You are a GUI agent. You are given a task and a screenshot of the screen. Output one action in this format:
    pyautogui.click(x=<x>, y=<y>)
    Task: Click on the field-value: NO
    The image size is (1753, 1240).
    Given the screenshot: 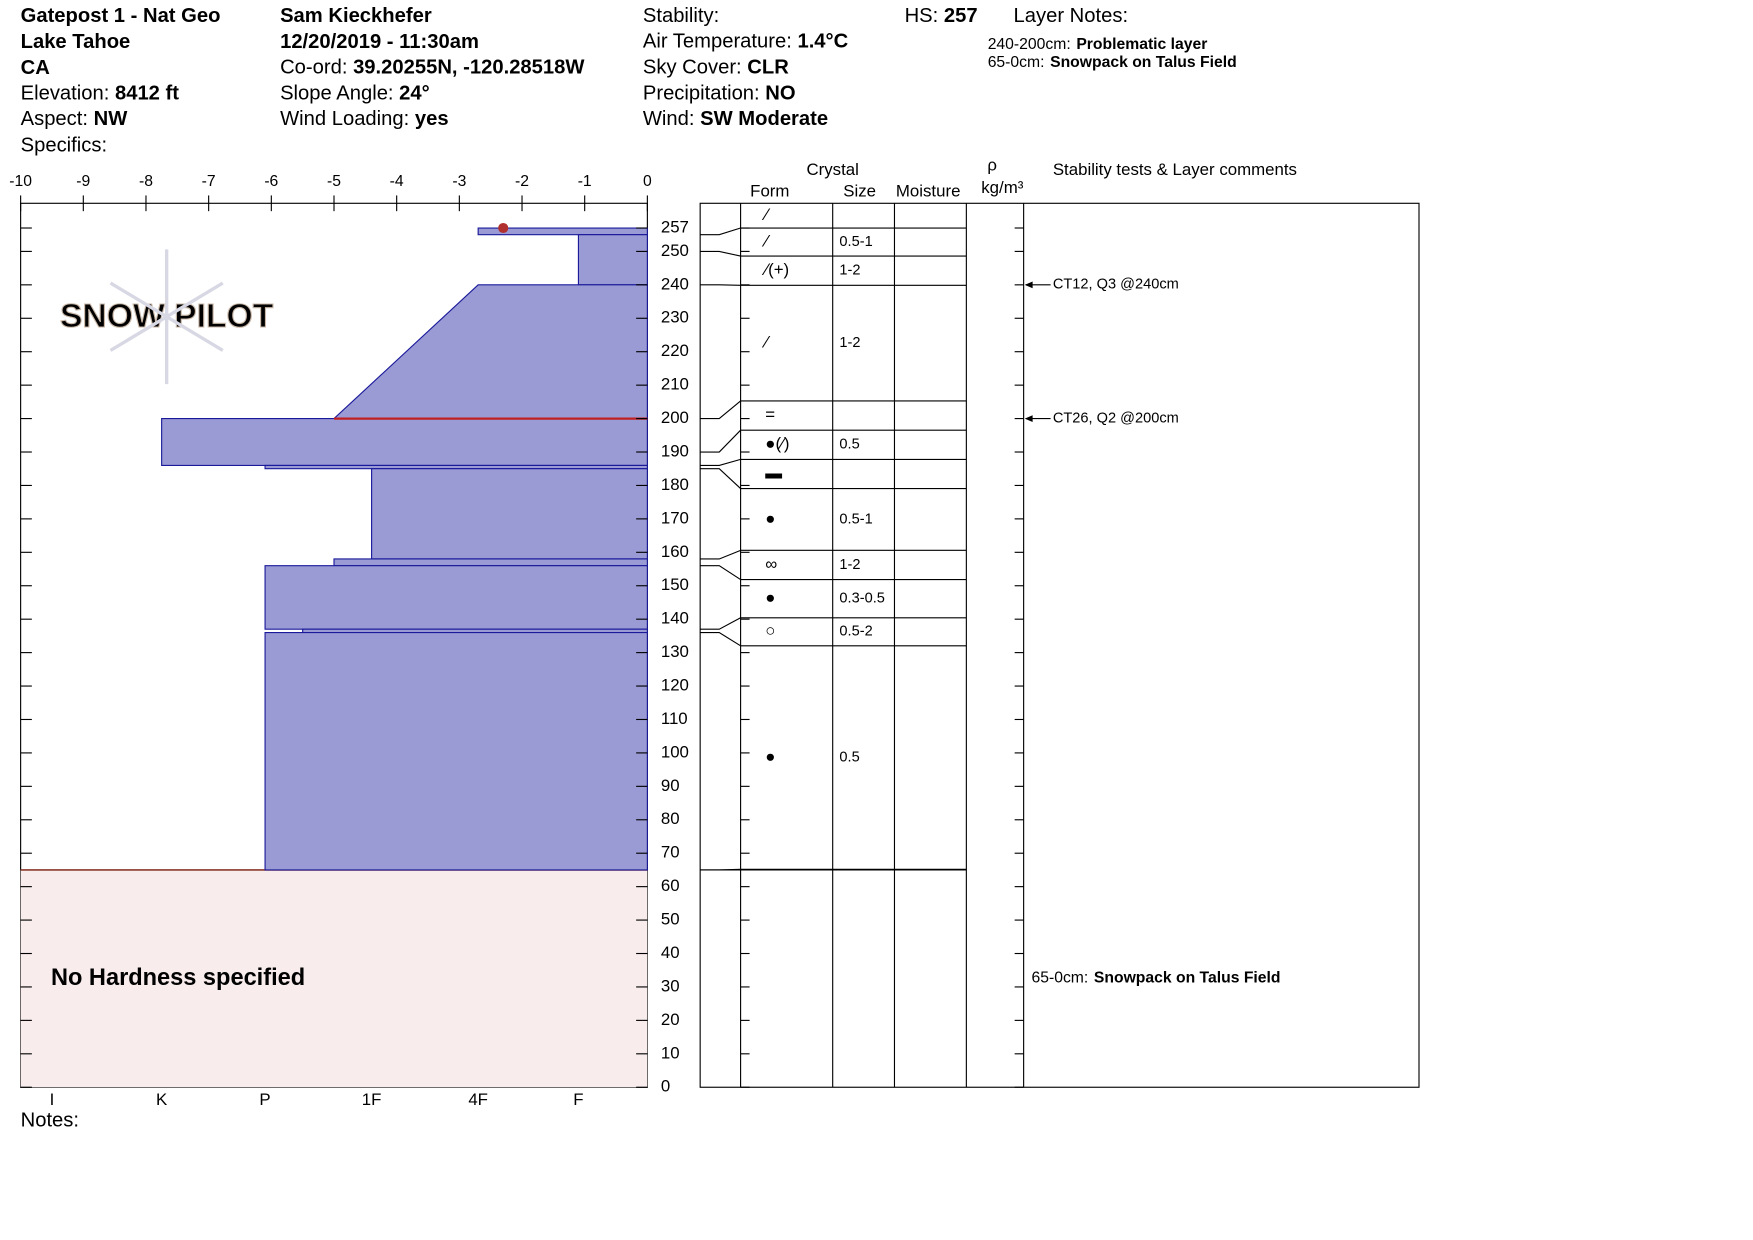 What is the action you would take?
    pyautogui.click(x=780, y=94)
    